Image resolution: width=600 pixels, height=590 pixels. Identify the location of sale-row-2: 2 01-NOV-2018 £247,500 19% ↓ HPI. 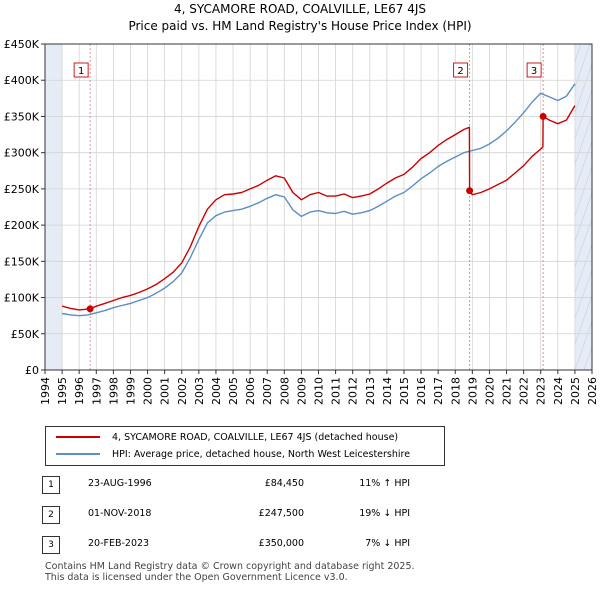
(242, 516).